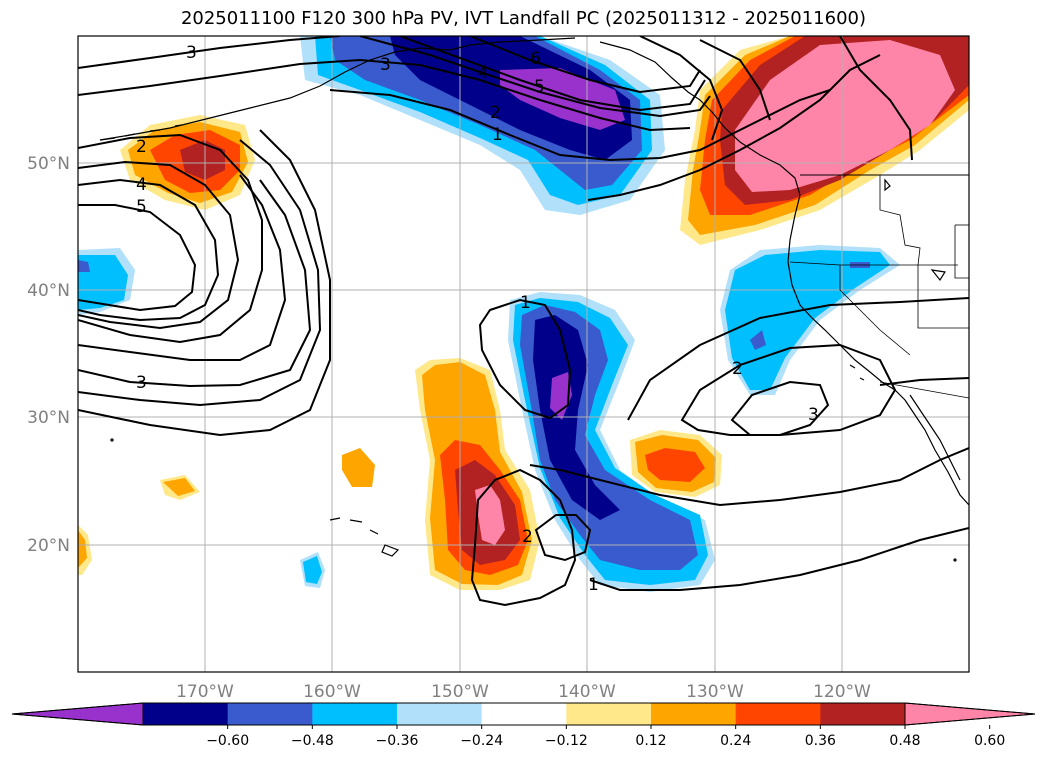 The image size is (1047, 765). I want to click on colorbar-extend-high, so click(970, 714).